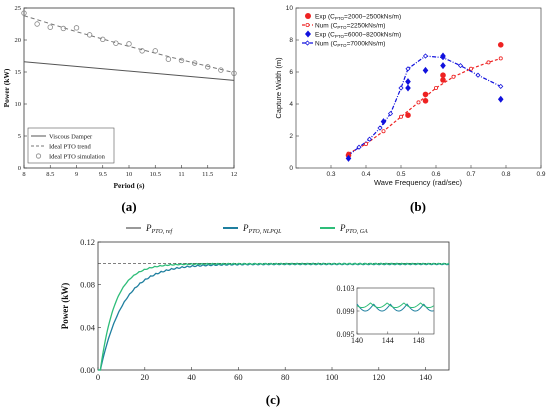 The width and height of the screenshot is (550, 417). What do you see at coordinates (155, 174) in the screenshot?
I see `a-xtick-label: 10.5` at bounding box center [155, 174].